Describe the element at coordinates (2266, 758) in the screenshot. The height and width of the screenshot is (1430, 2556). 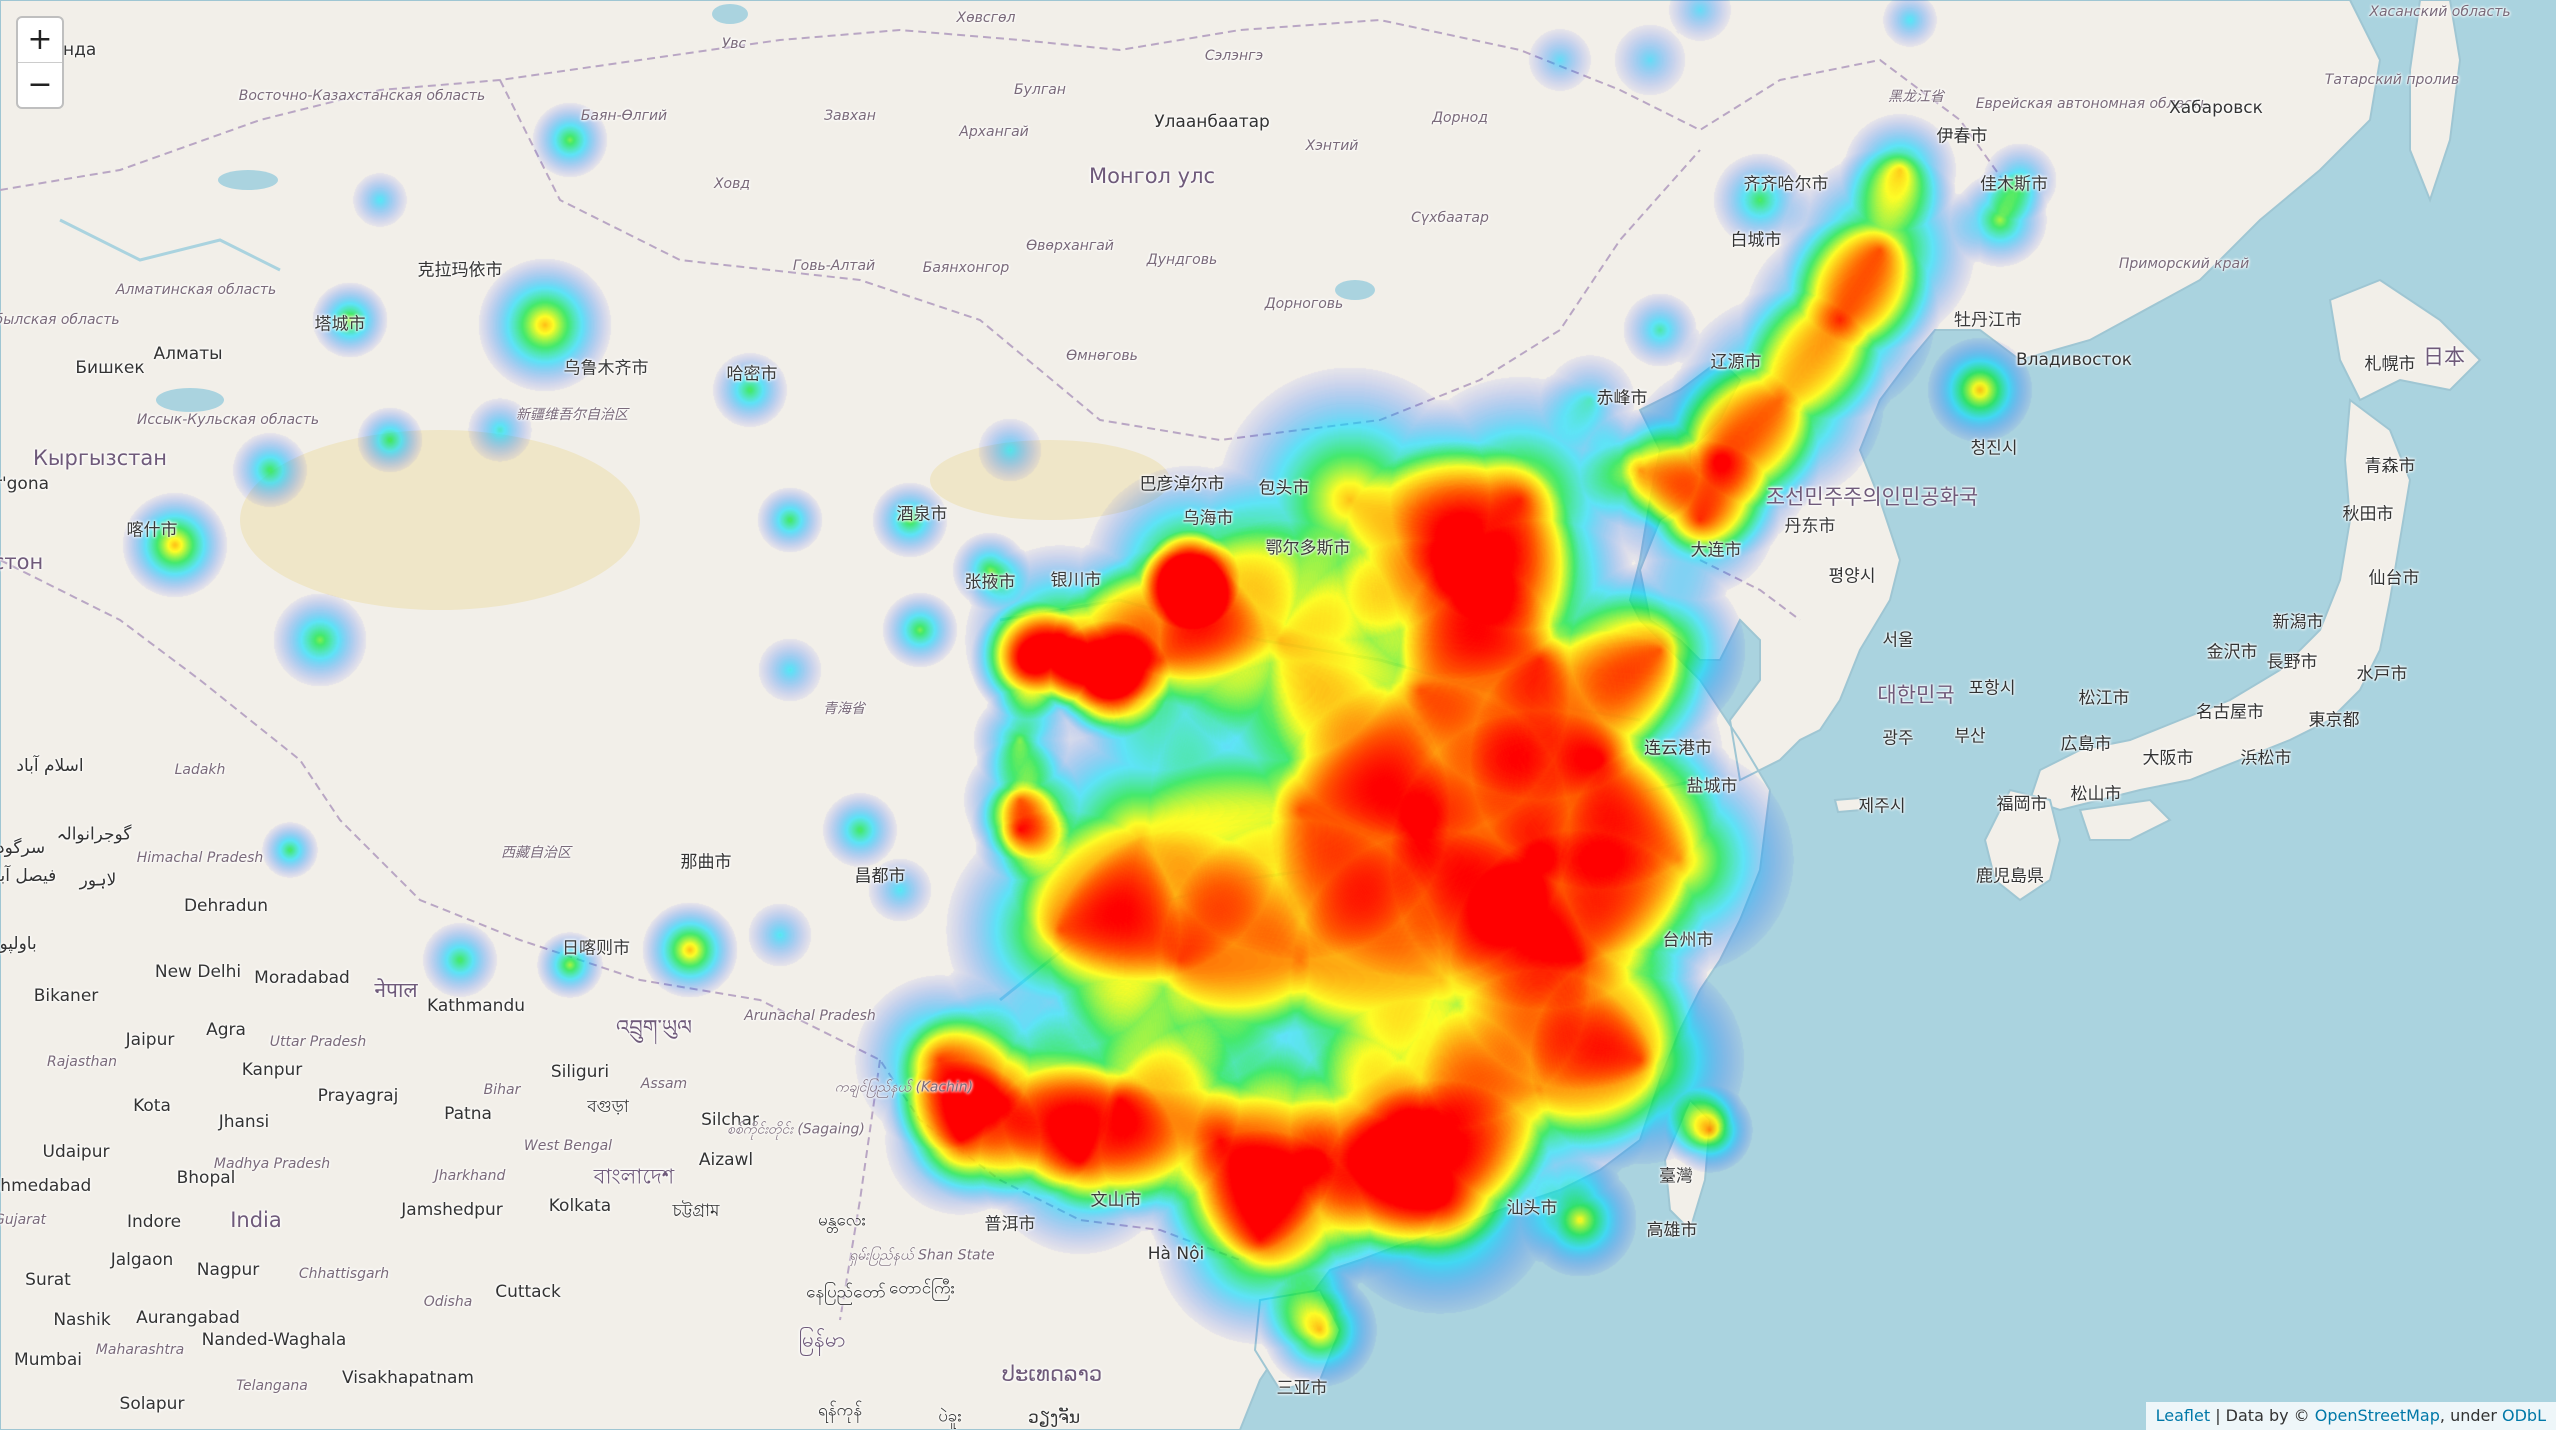
I see `label-hamamatsu: 浜松市` at that location.